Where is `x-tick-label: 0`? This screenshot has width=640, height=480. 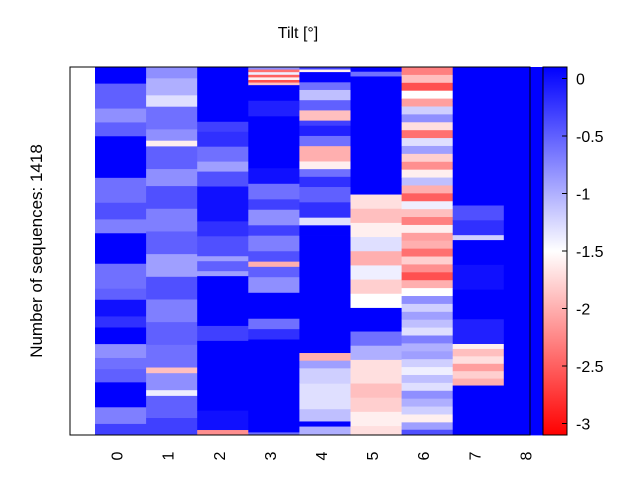
x-tick-label: 0 is located at coordinates (118, 455).